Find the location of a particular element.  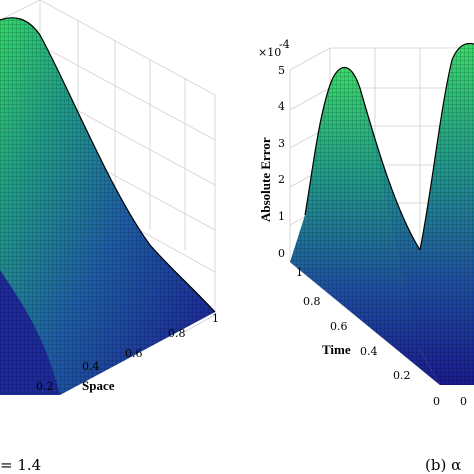

right-z-tick: 5 is located at coordinates (281, 70).